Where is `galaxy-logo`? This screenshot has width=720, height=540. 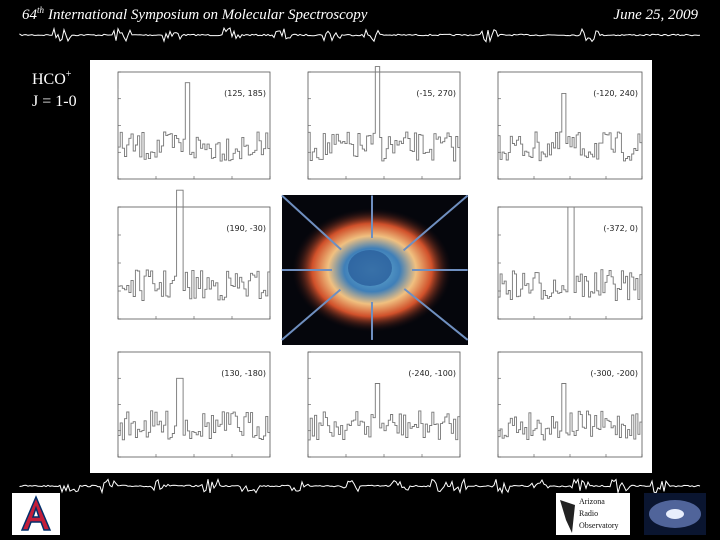
galaxy-logo is located at coordinates (675, 514).